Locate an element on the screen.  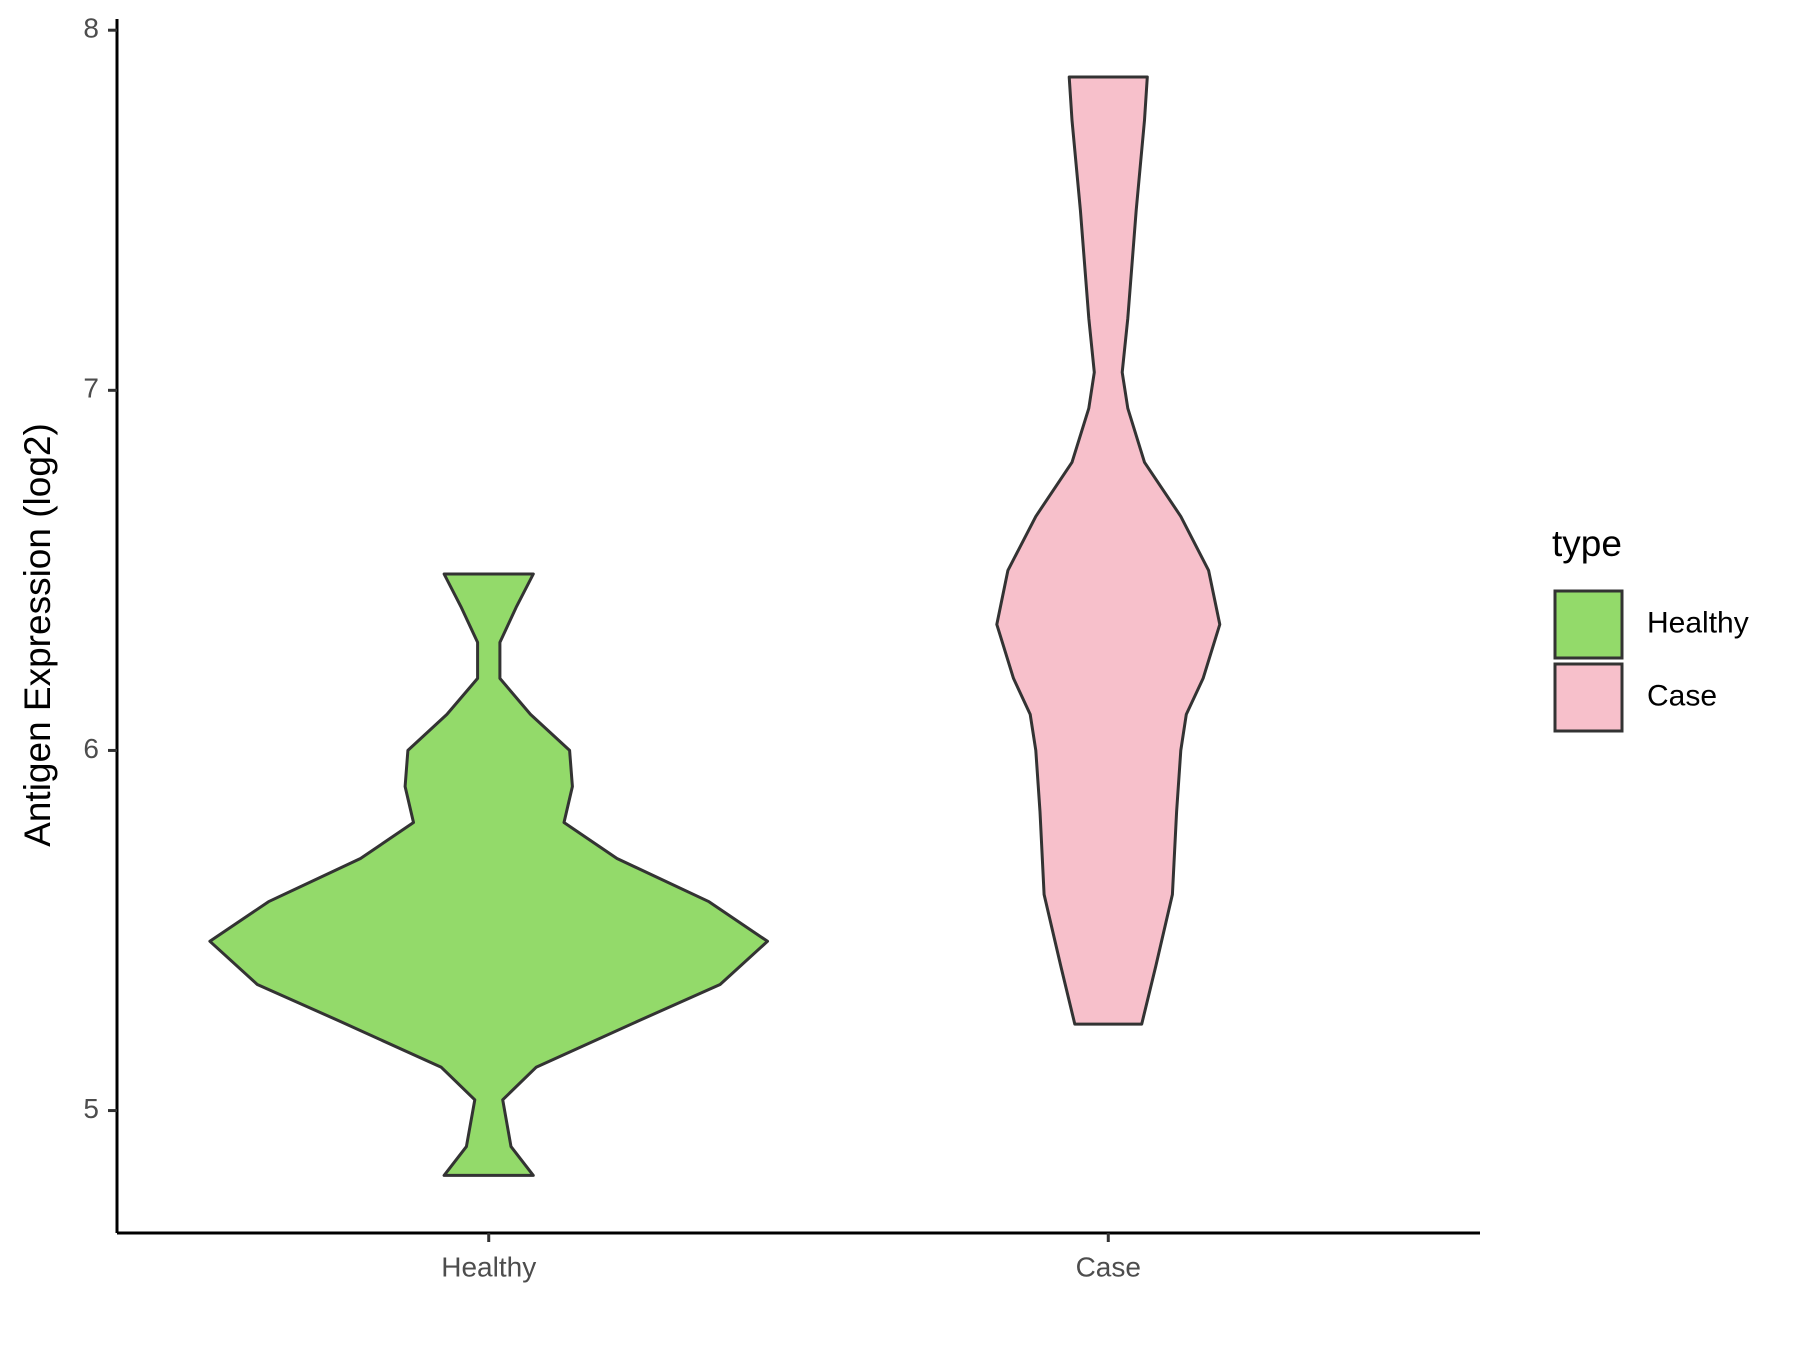
y-tick-label: 5 is located at coordinates (91, 1108).